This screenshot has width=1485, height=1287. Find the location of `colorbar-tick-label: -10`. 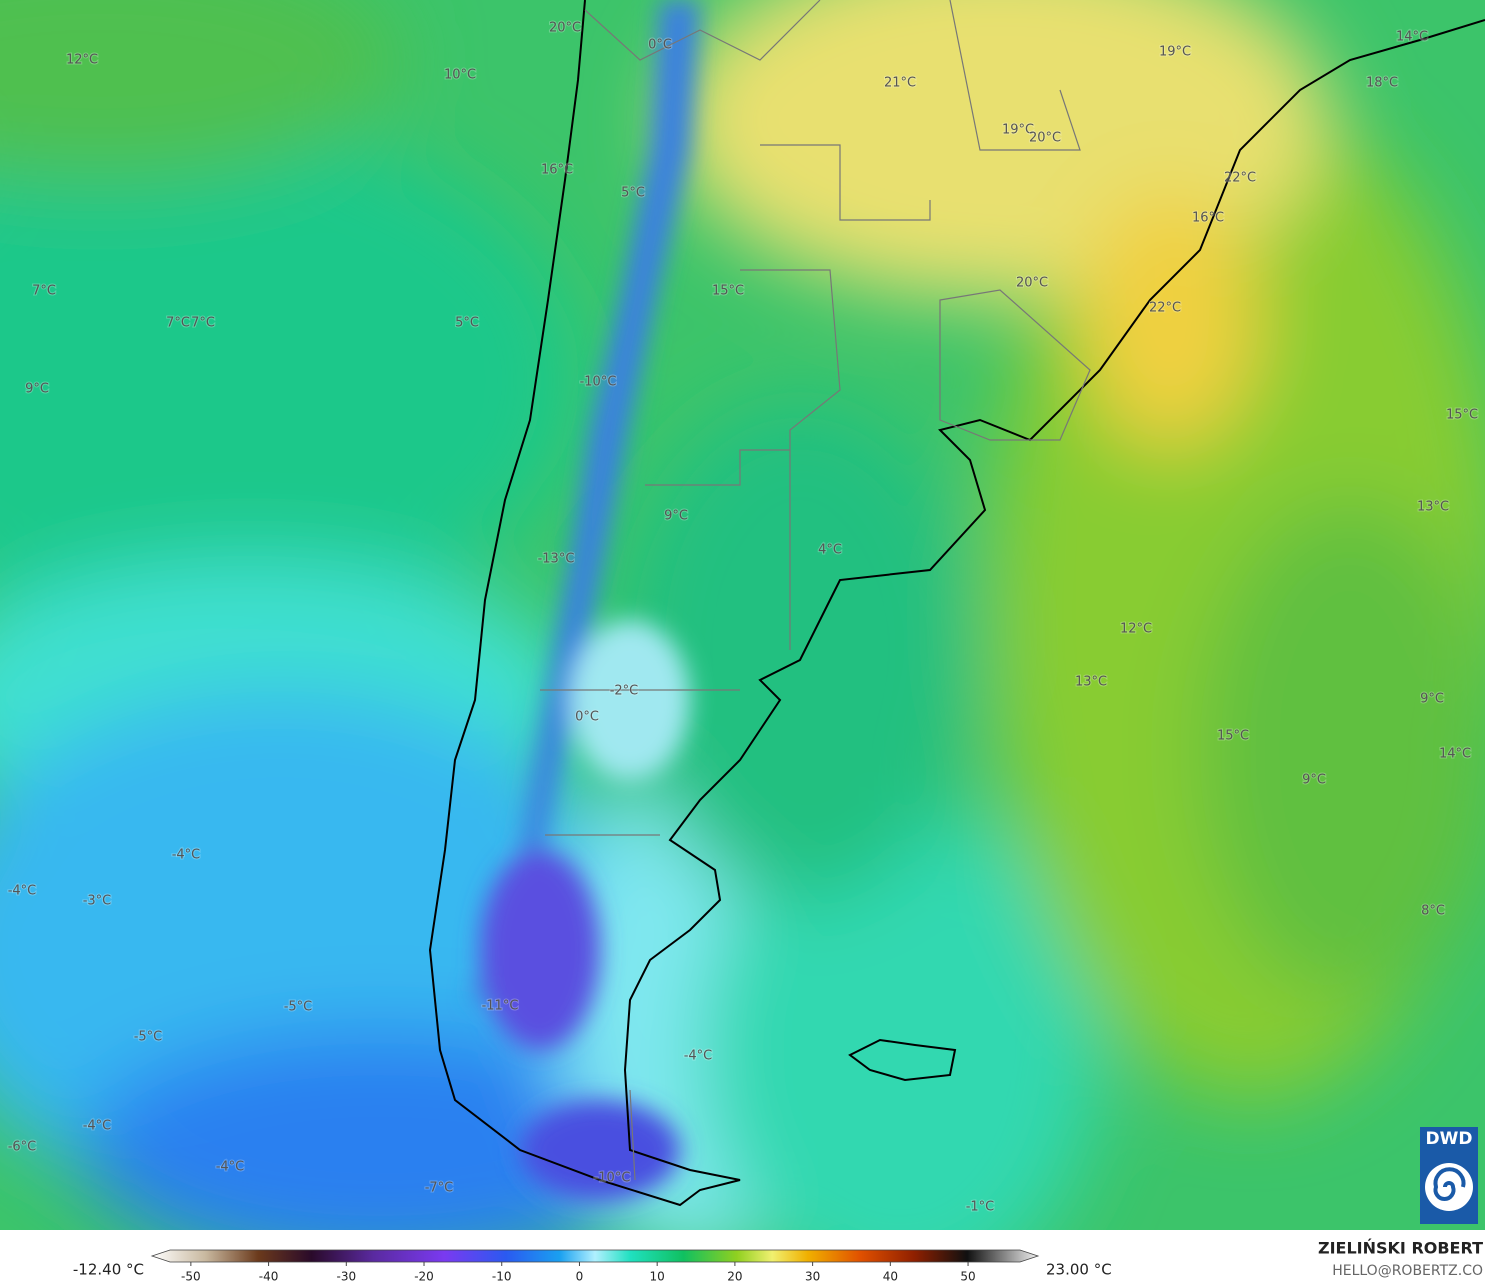

colorbar-tick-label: -10 is located at coordinates (502, 1277).